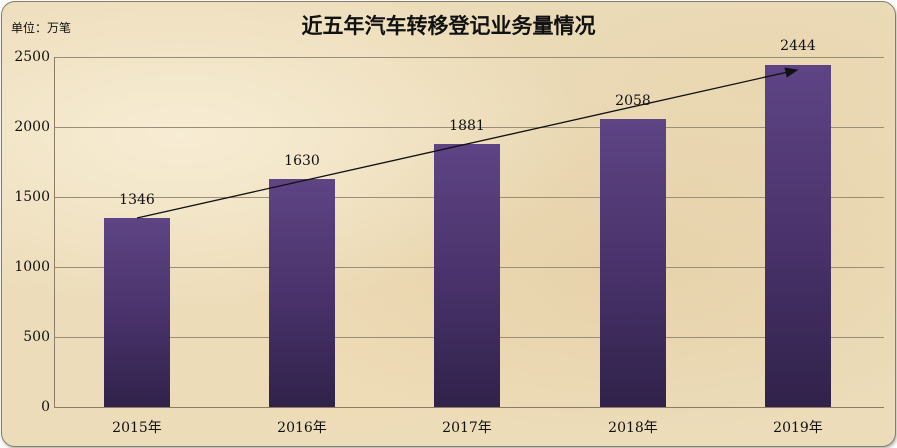  What do you see at coordinates (137, 200) in the screenshot?
I see `value-label-2015: 1346` at bounding box center [137, 200].